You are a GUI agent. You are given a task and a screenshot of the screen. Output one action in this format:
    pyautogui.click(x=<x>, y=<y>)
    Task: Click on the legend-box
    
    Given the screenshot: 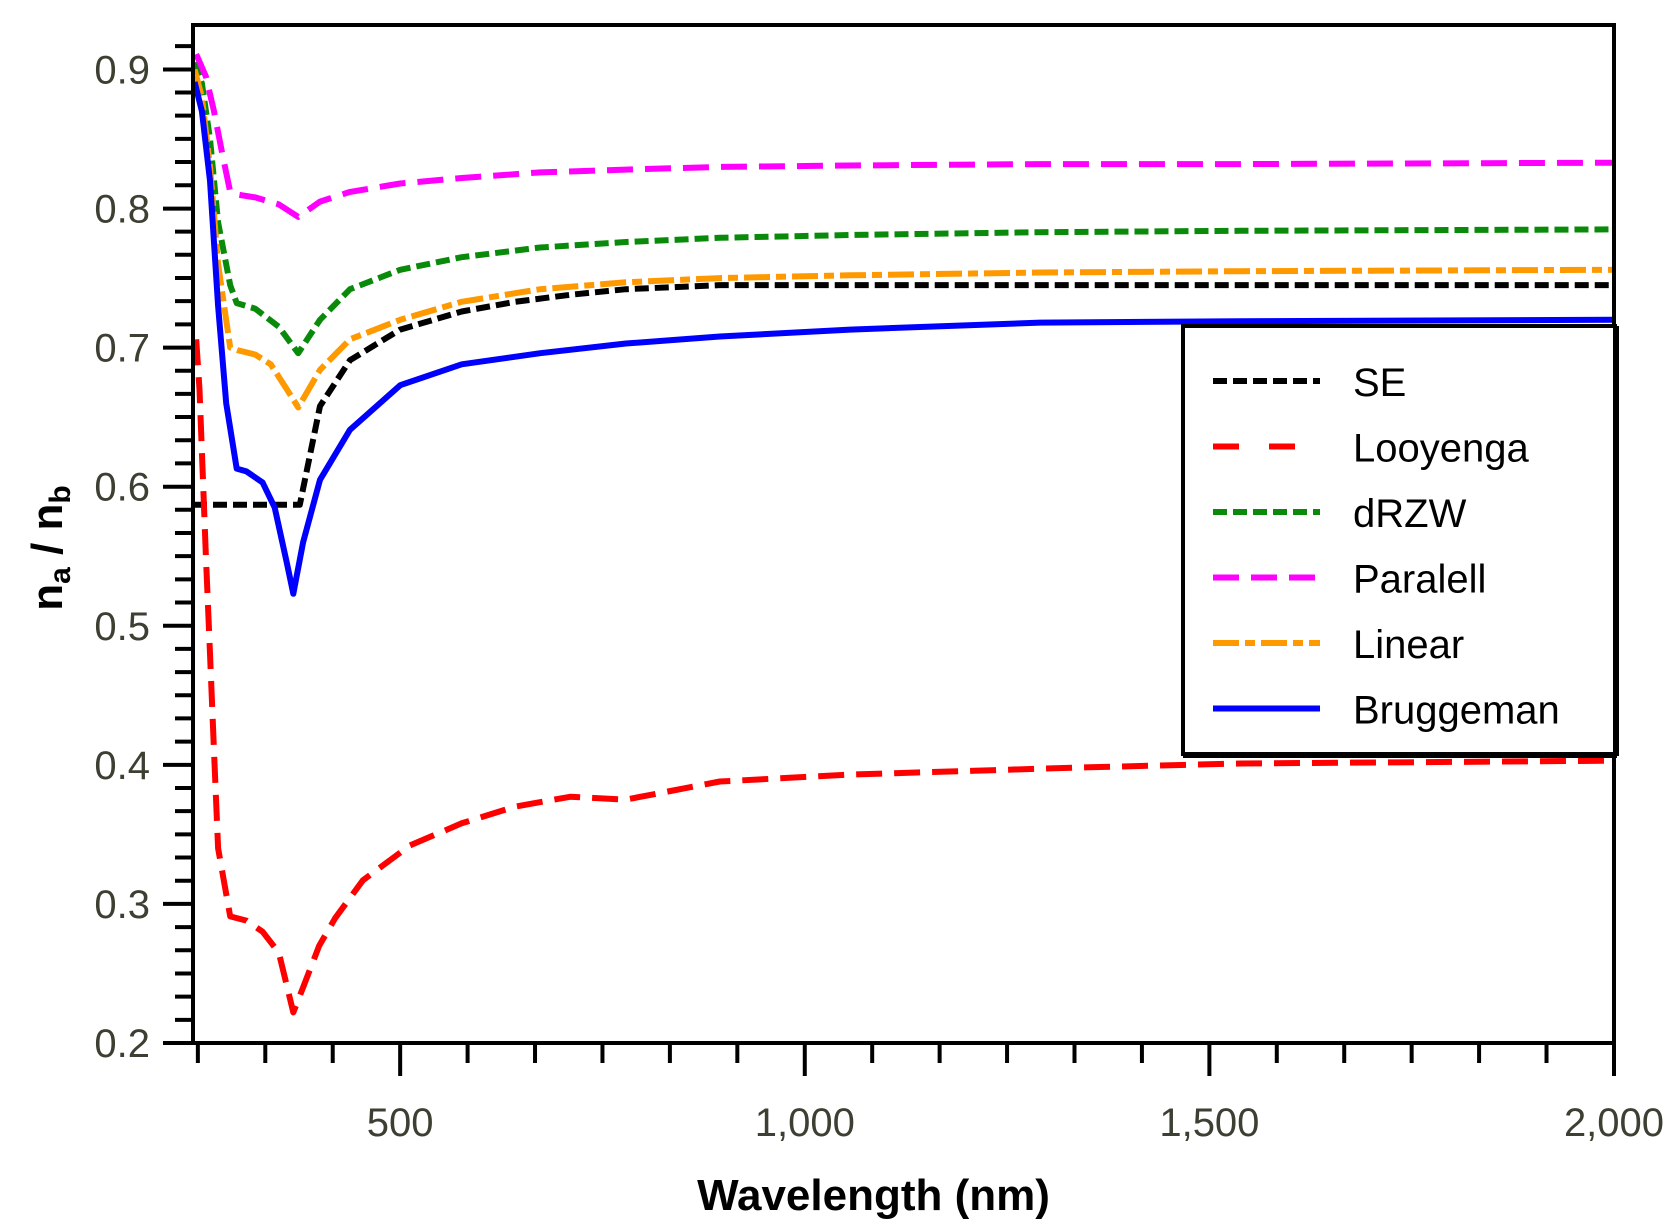 What is the action you would take?
    pyautogui.click(x=1399, y=540)
    